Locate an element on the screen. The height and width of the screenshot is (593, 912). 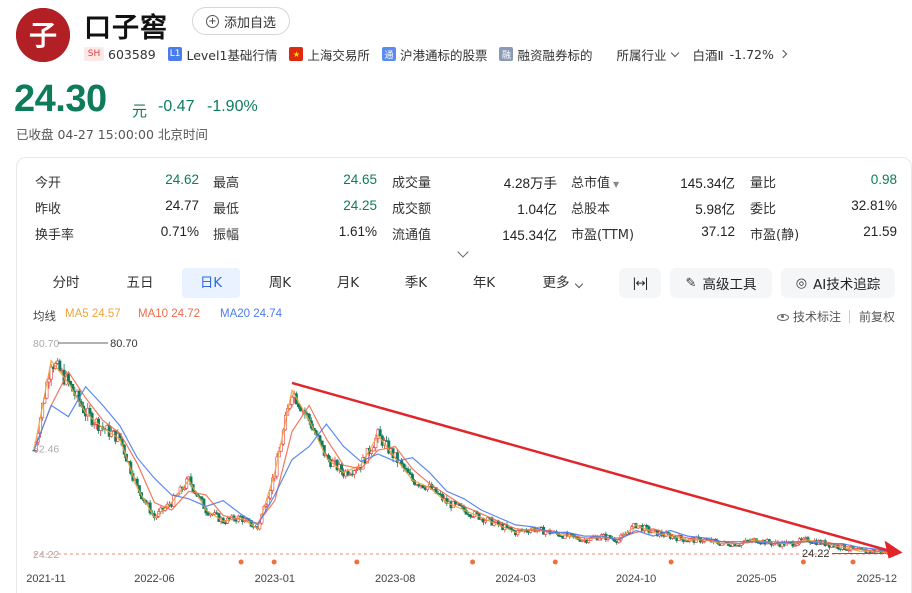
draw-tool-icon: ✎ is located at coordinates (691, 283).